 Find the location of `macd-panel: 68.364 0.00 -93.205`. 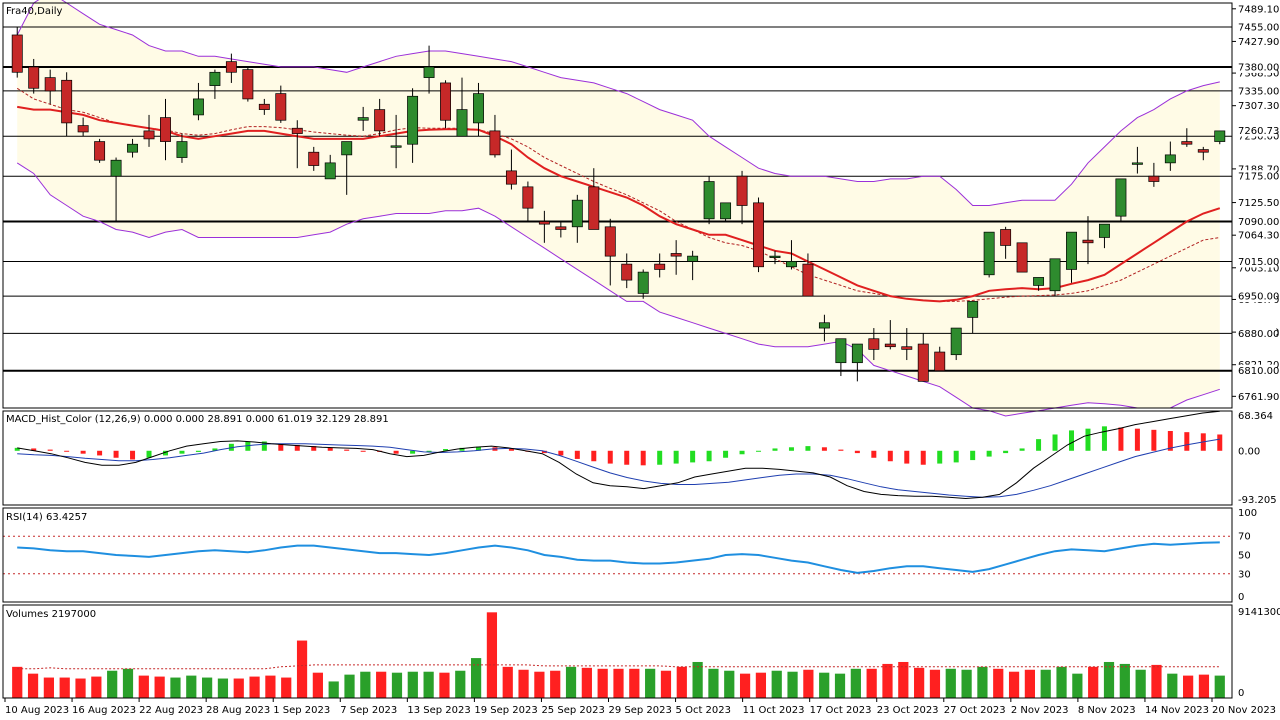

macd-panel: 68.364 0.00 -93.205 is located at coordinates (639, 458).